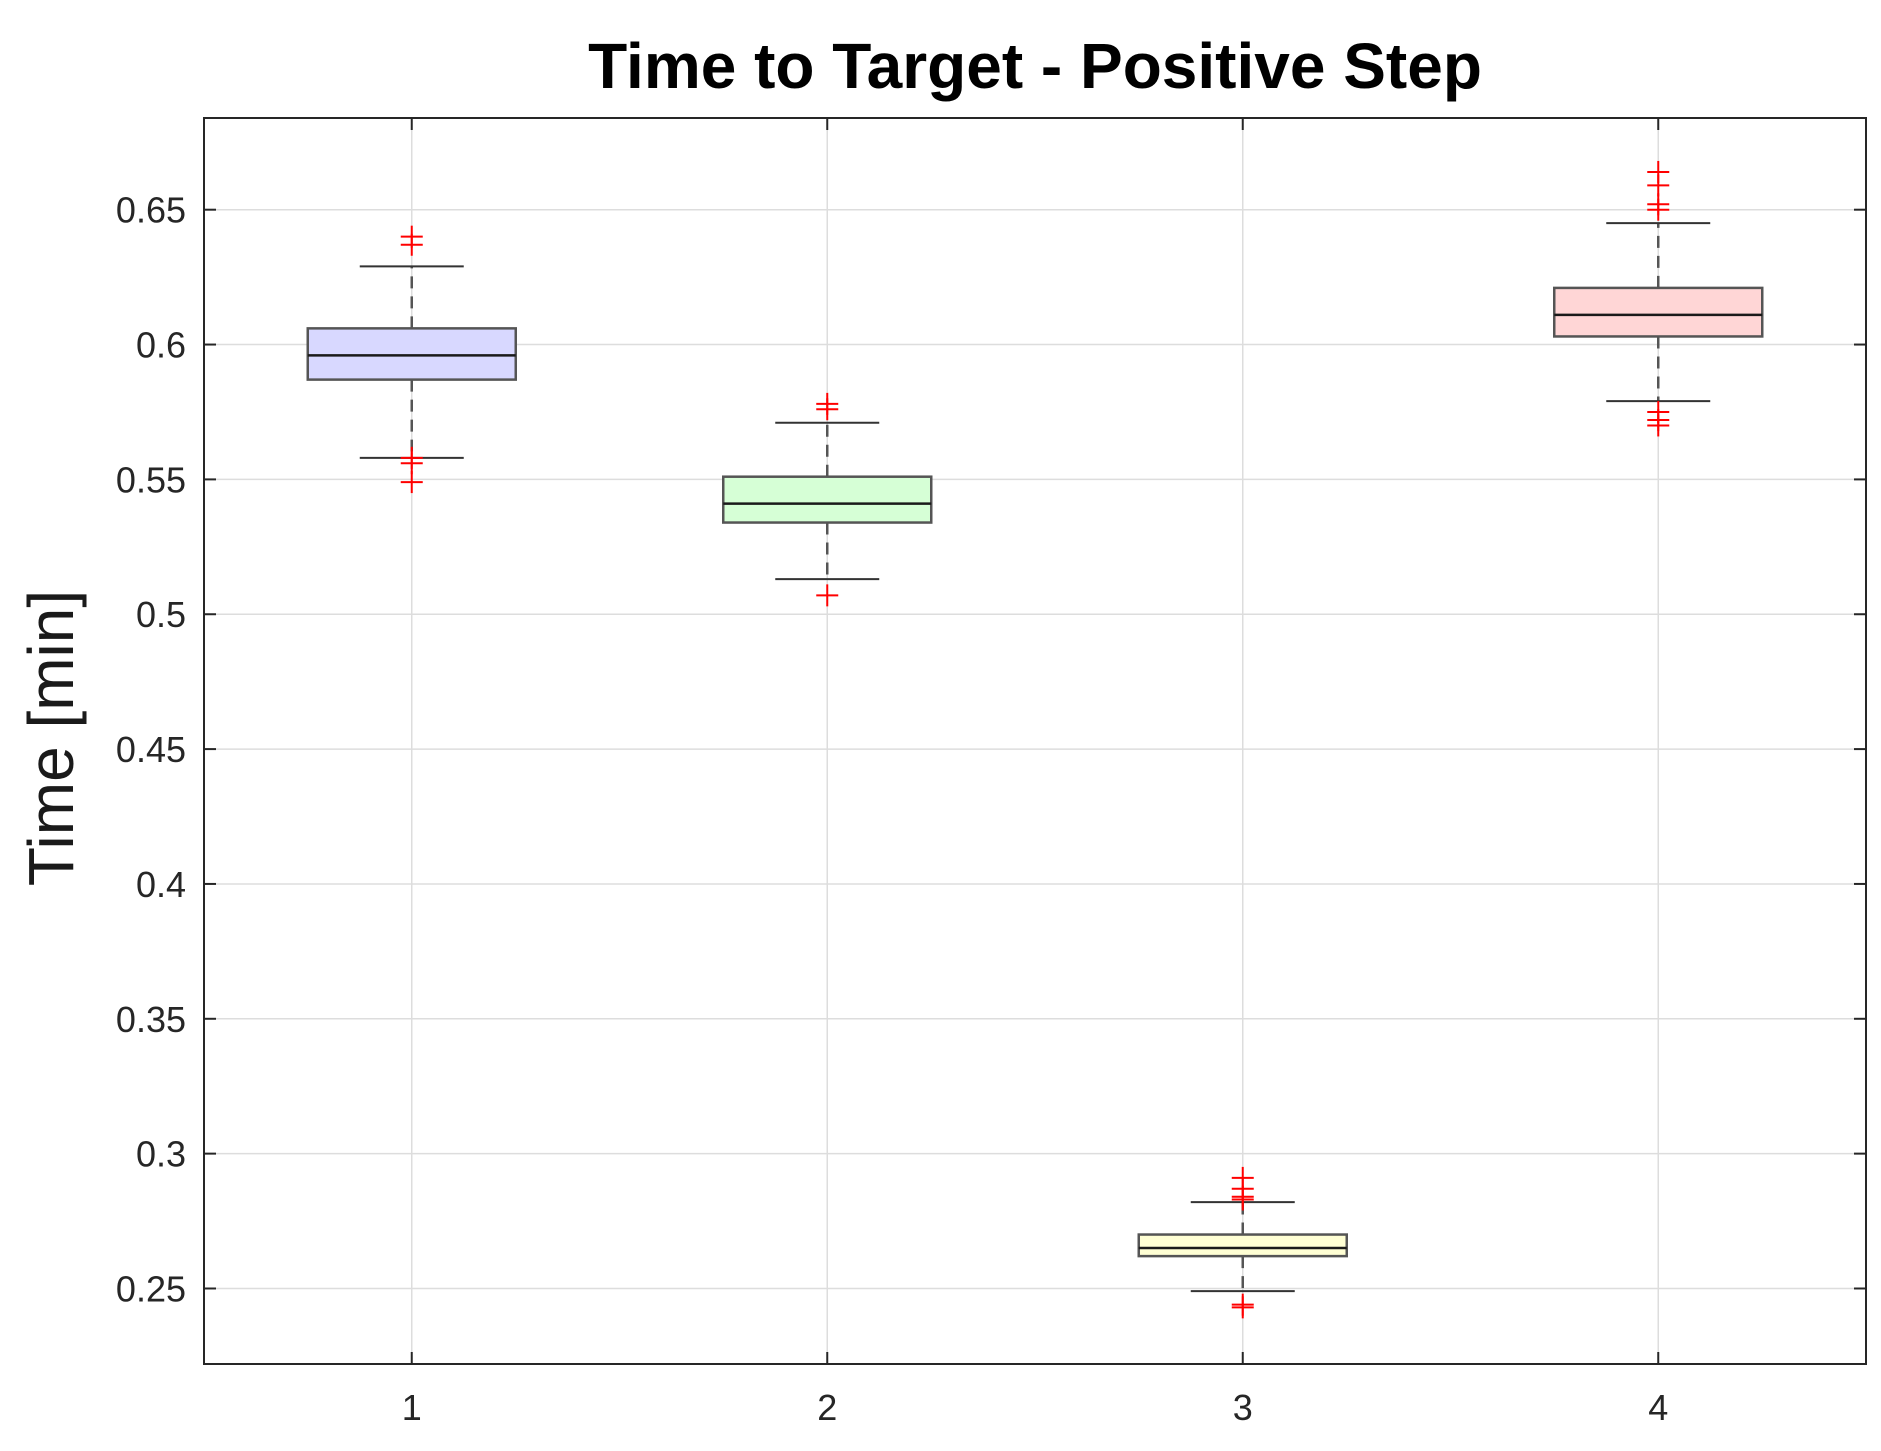  Describe the element at coordinates (151, 1288) in the screenshot. I see `y-tick-label: 0.25` at that location.